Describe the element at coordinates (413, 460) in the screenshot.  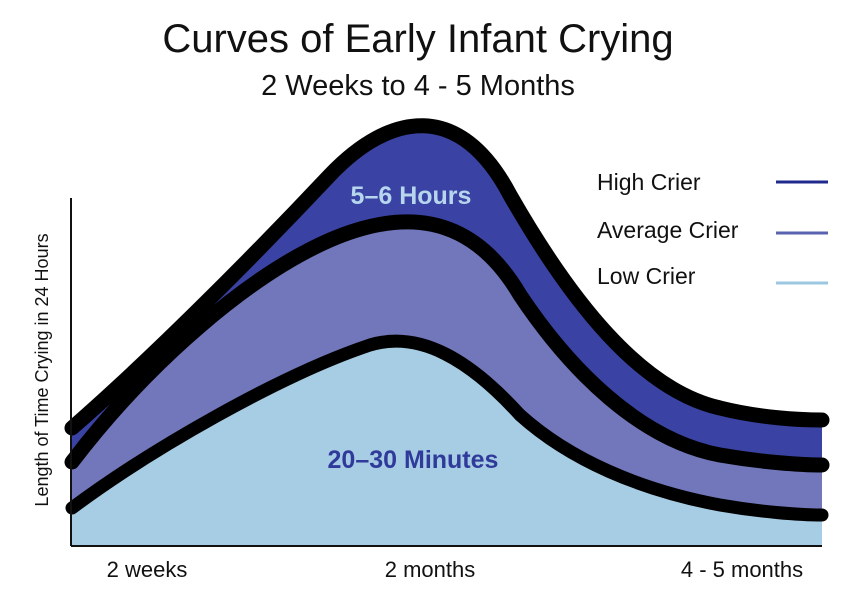
I see `annotation-low: 20–30 Minutes` at that location.